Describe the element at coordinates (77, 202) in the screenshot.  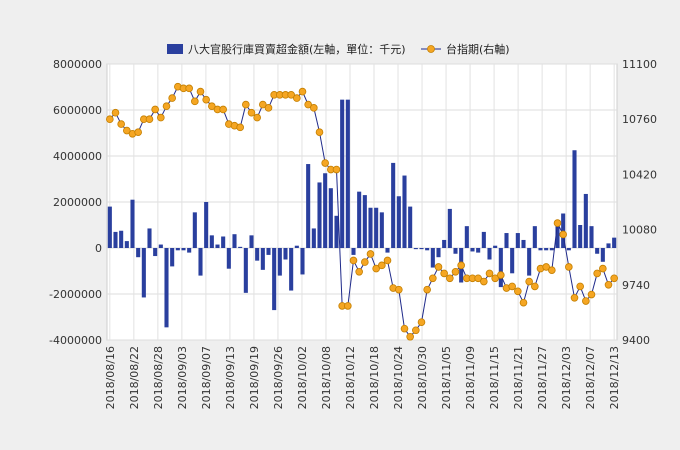
I see `y-left-tick-label: 2000000` at that location.